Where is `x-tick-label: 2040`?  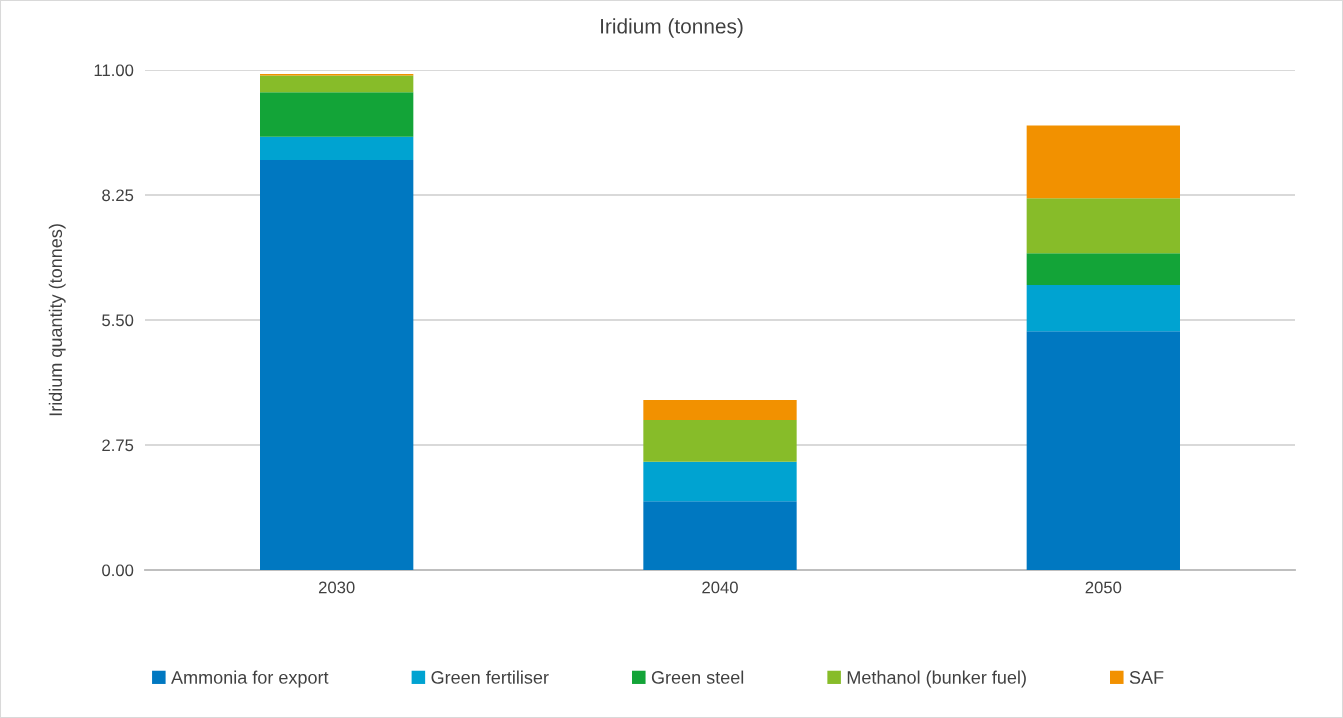
x-tick-label: 2040 is located at coordinates (720, 587).